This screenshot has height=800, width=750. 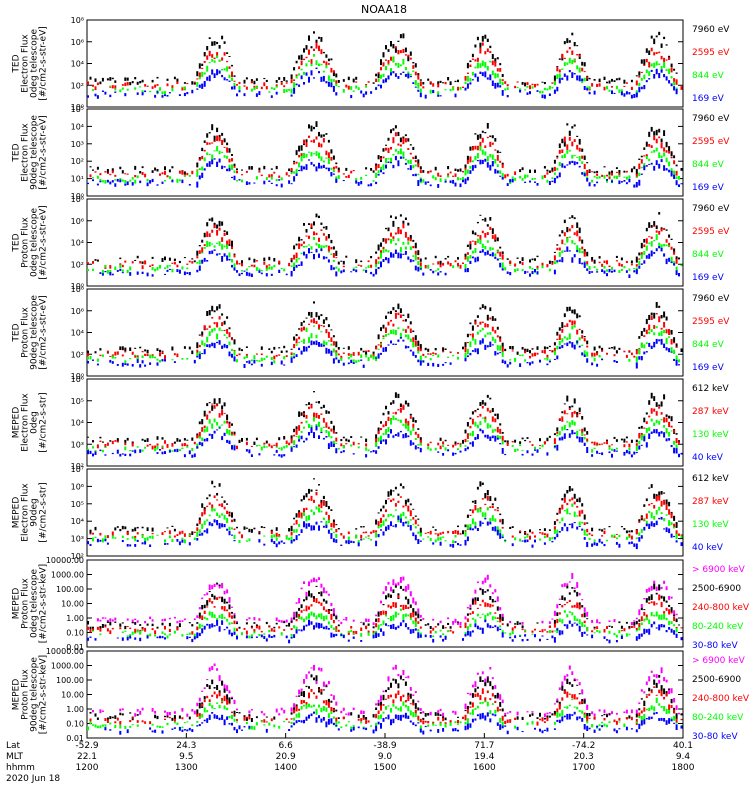 I want to click on series-2-marks, so click(x=388, y=426).